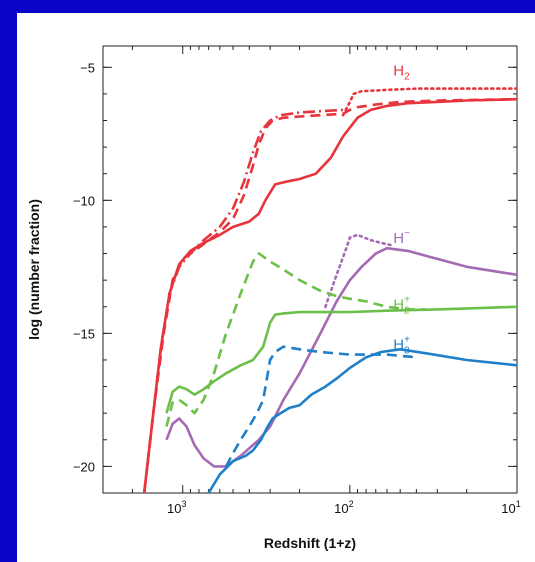 The height and width of the screenshot is (562, 535). I want to click on series-line-H2plus-solid, so click(341, 359).